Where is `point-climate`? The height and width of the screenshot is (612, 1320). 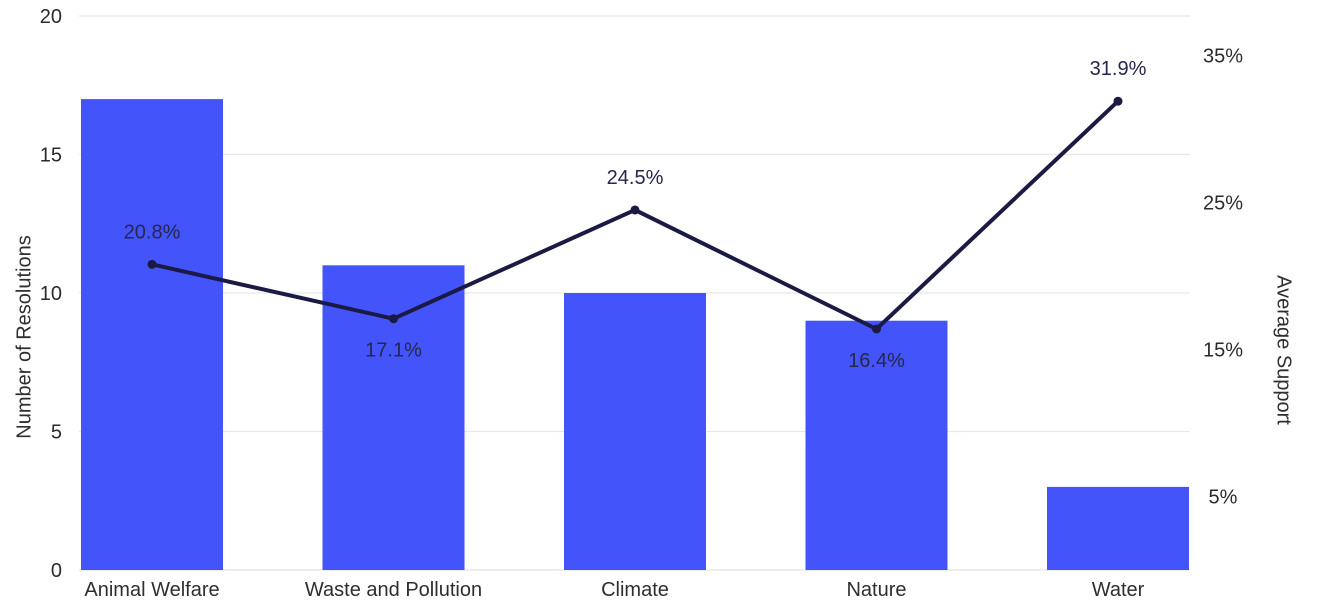 point-climate is located at coordinates (635, 210).